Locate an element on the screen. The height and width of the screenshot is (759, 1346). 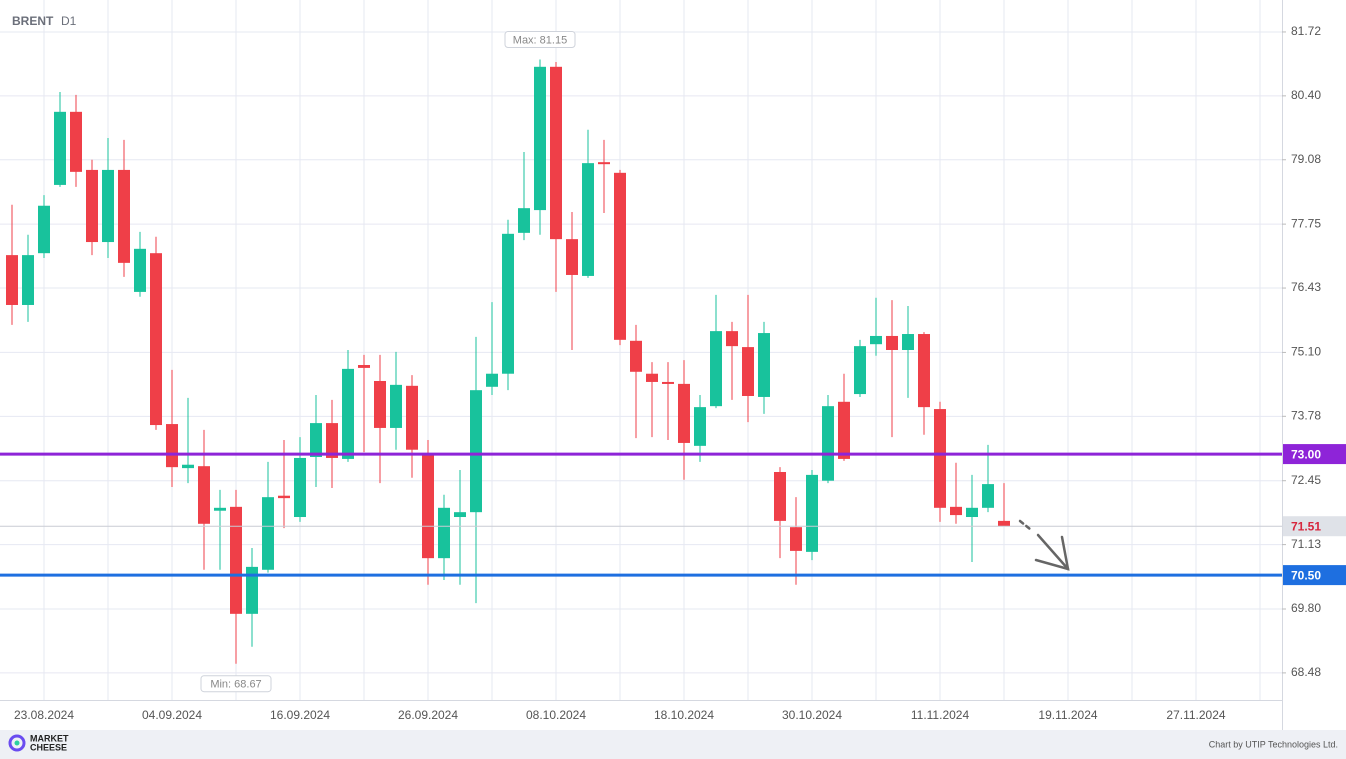
logo-dot is located at coordinates (17, 743).